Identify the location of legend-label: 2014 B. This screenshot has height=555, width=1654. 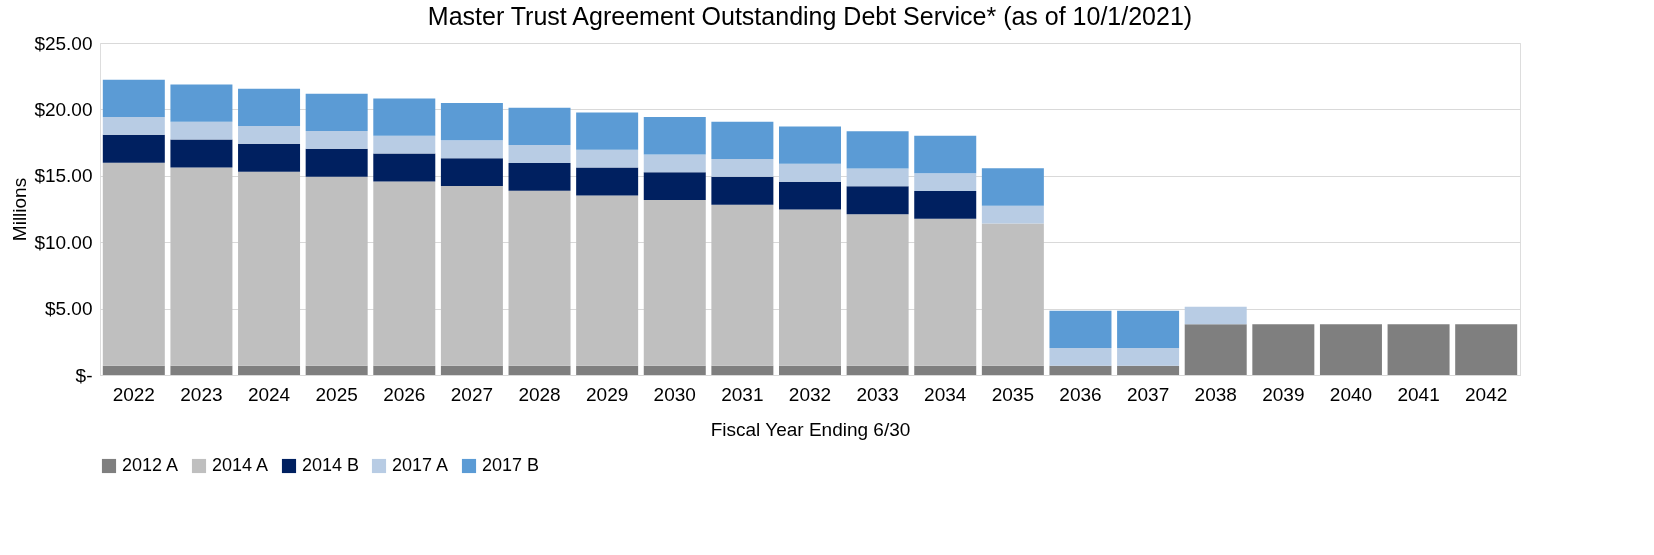
(331, 465).